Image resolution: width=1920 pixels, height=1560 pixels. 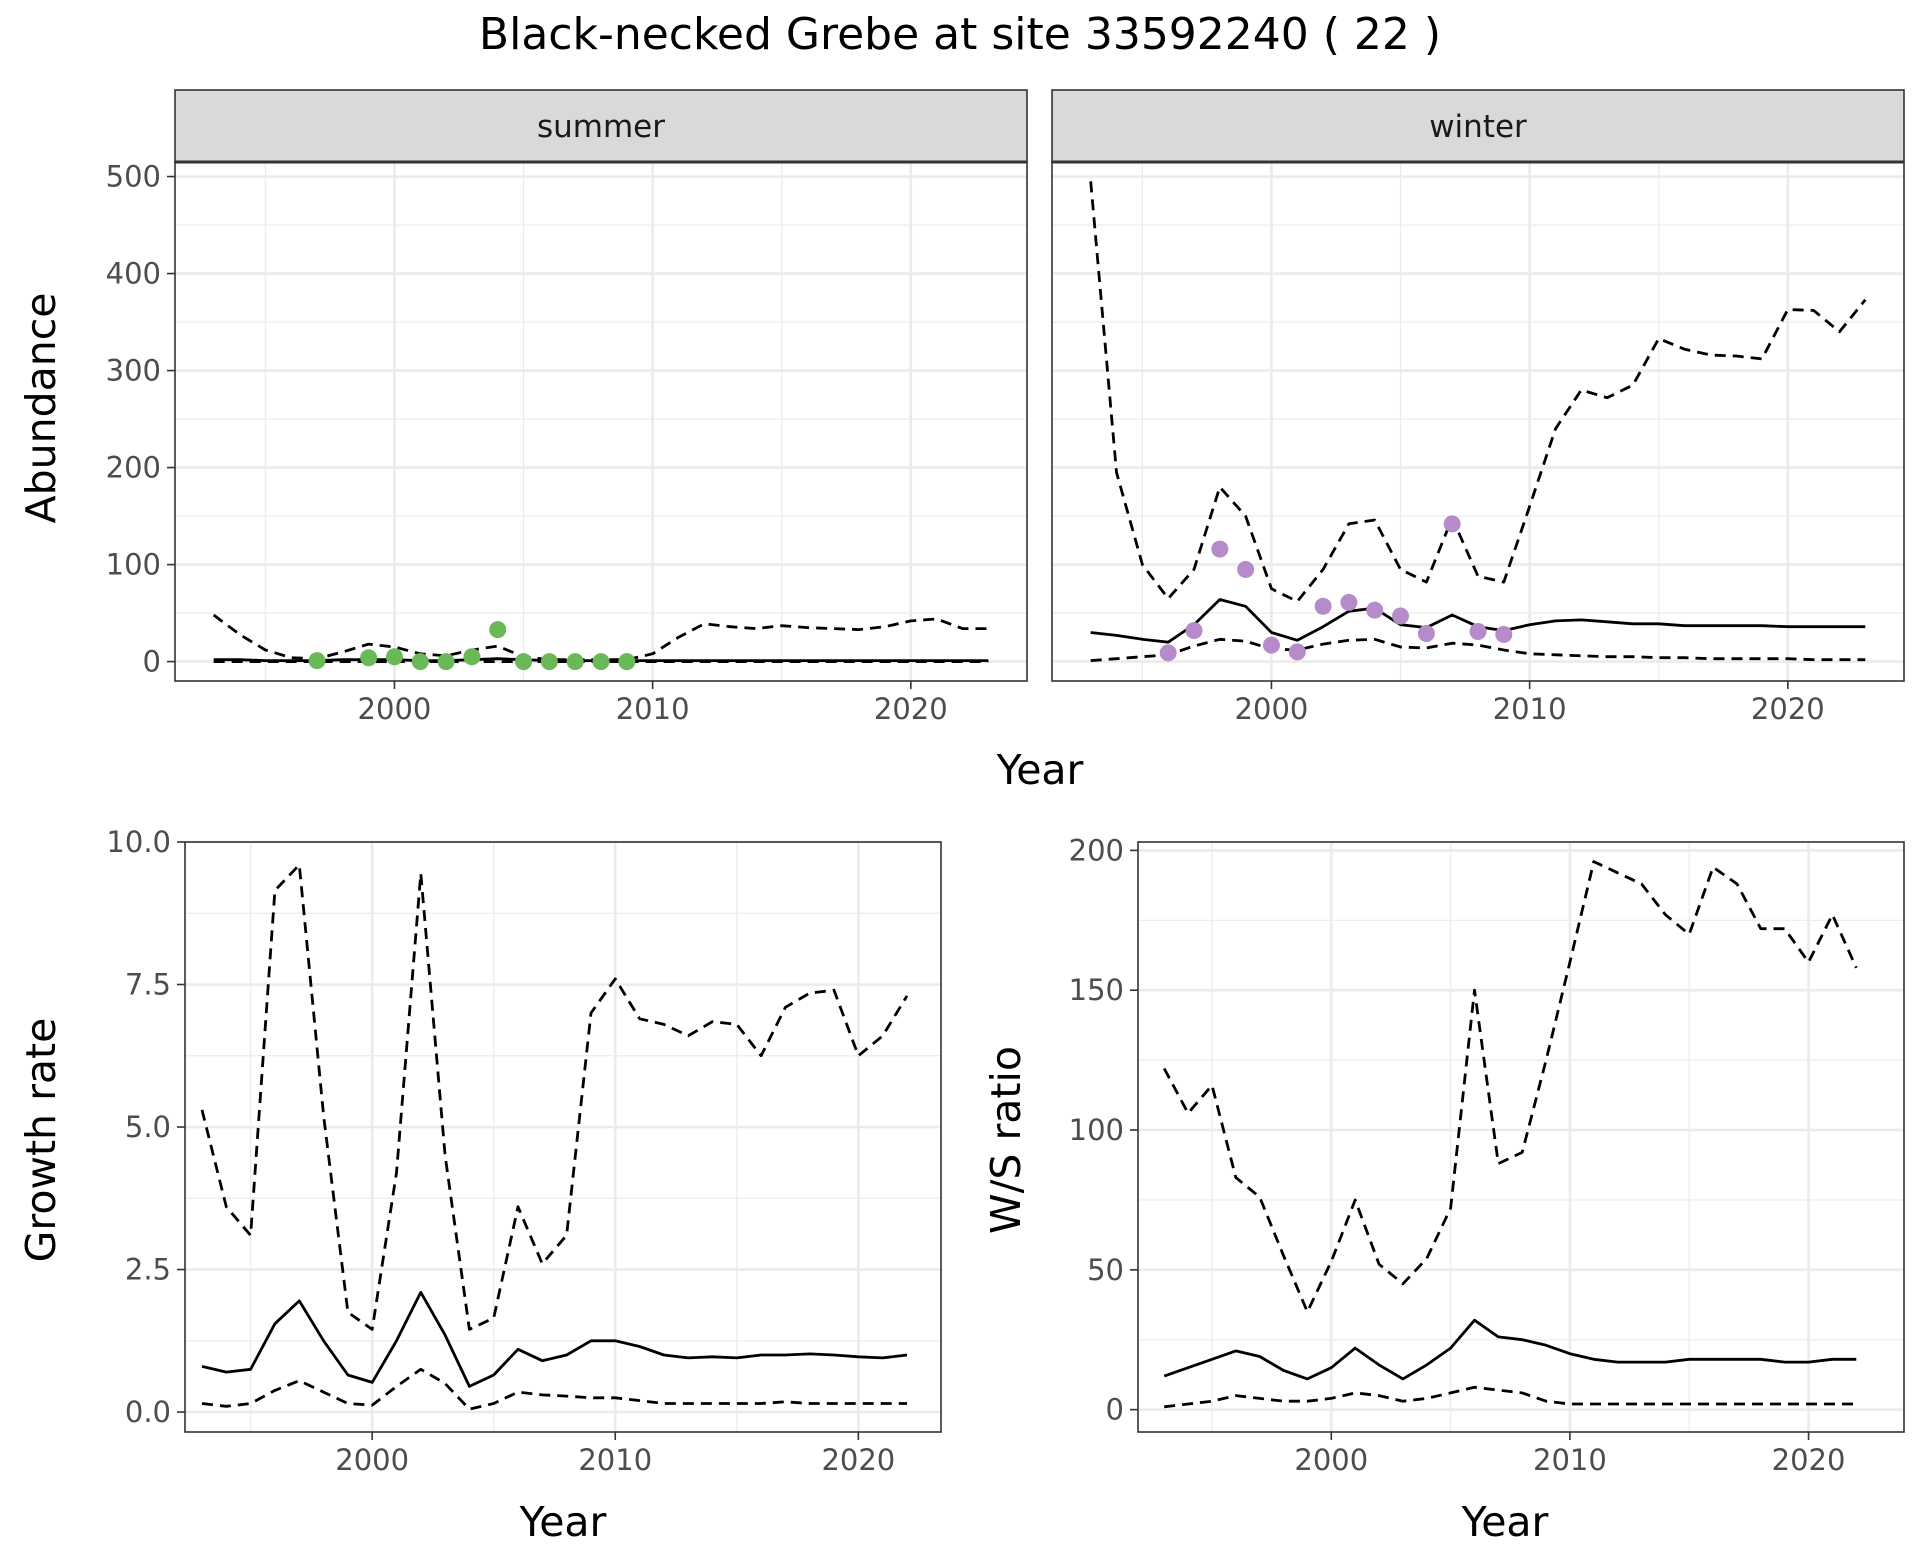 I want to click on ws-x-axis-title: Year, so click(x=1505, y=1522).